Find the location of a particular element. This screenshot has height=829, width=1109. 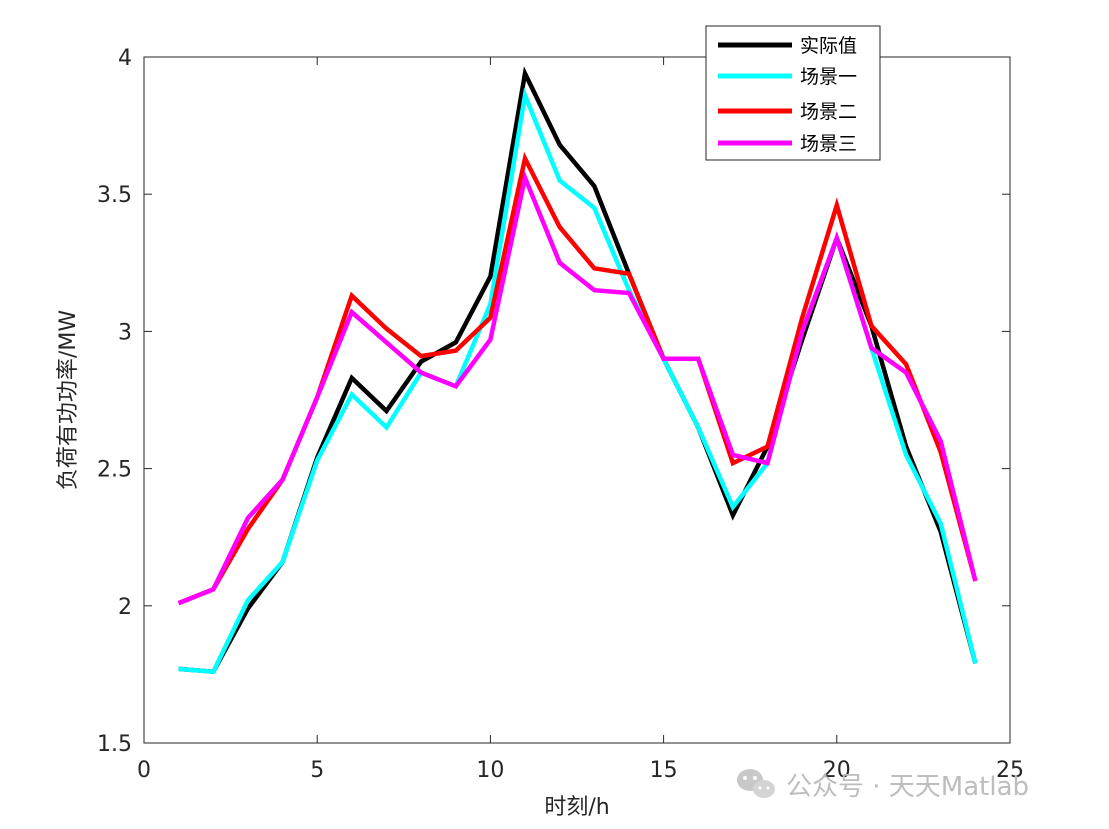

legend-label-actual: 实际值 is located at coordinates (828, 46).